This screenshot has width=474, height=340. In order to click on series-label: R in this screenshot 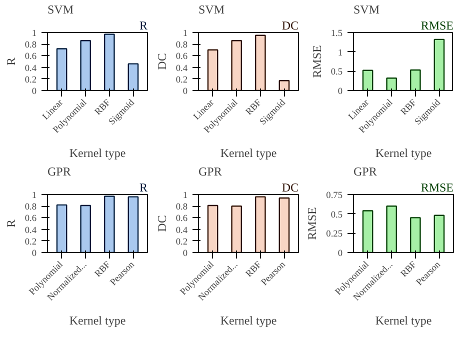, I will do `click(143, 187)`.